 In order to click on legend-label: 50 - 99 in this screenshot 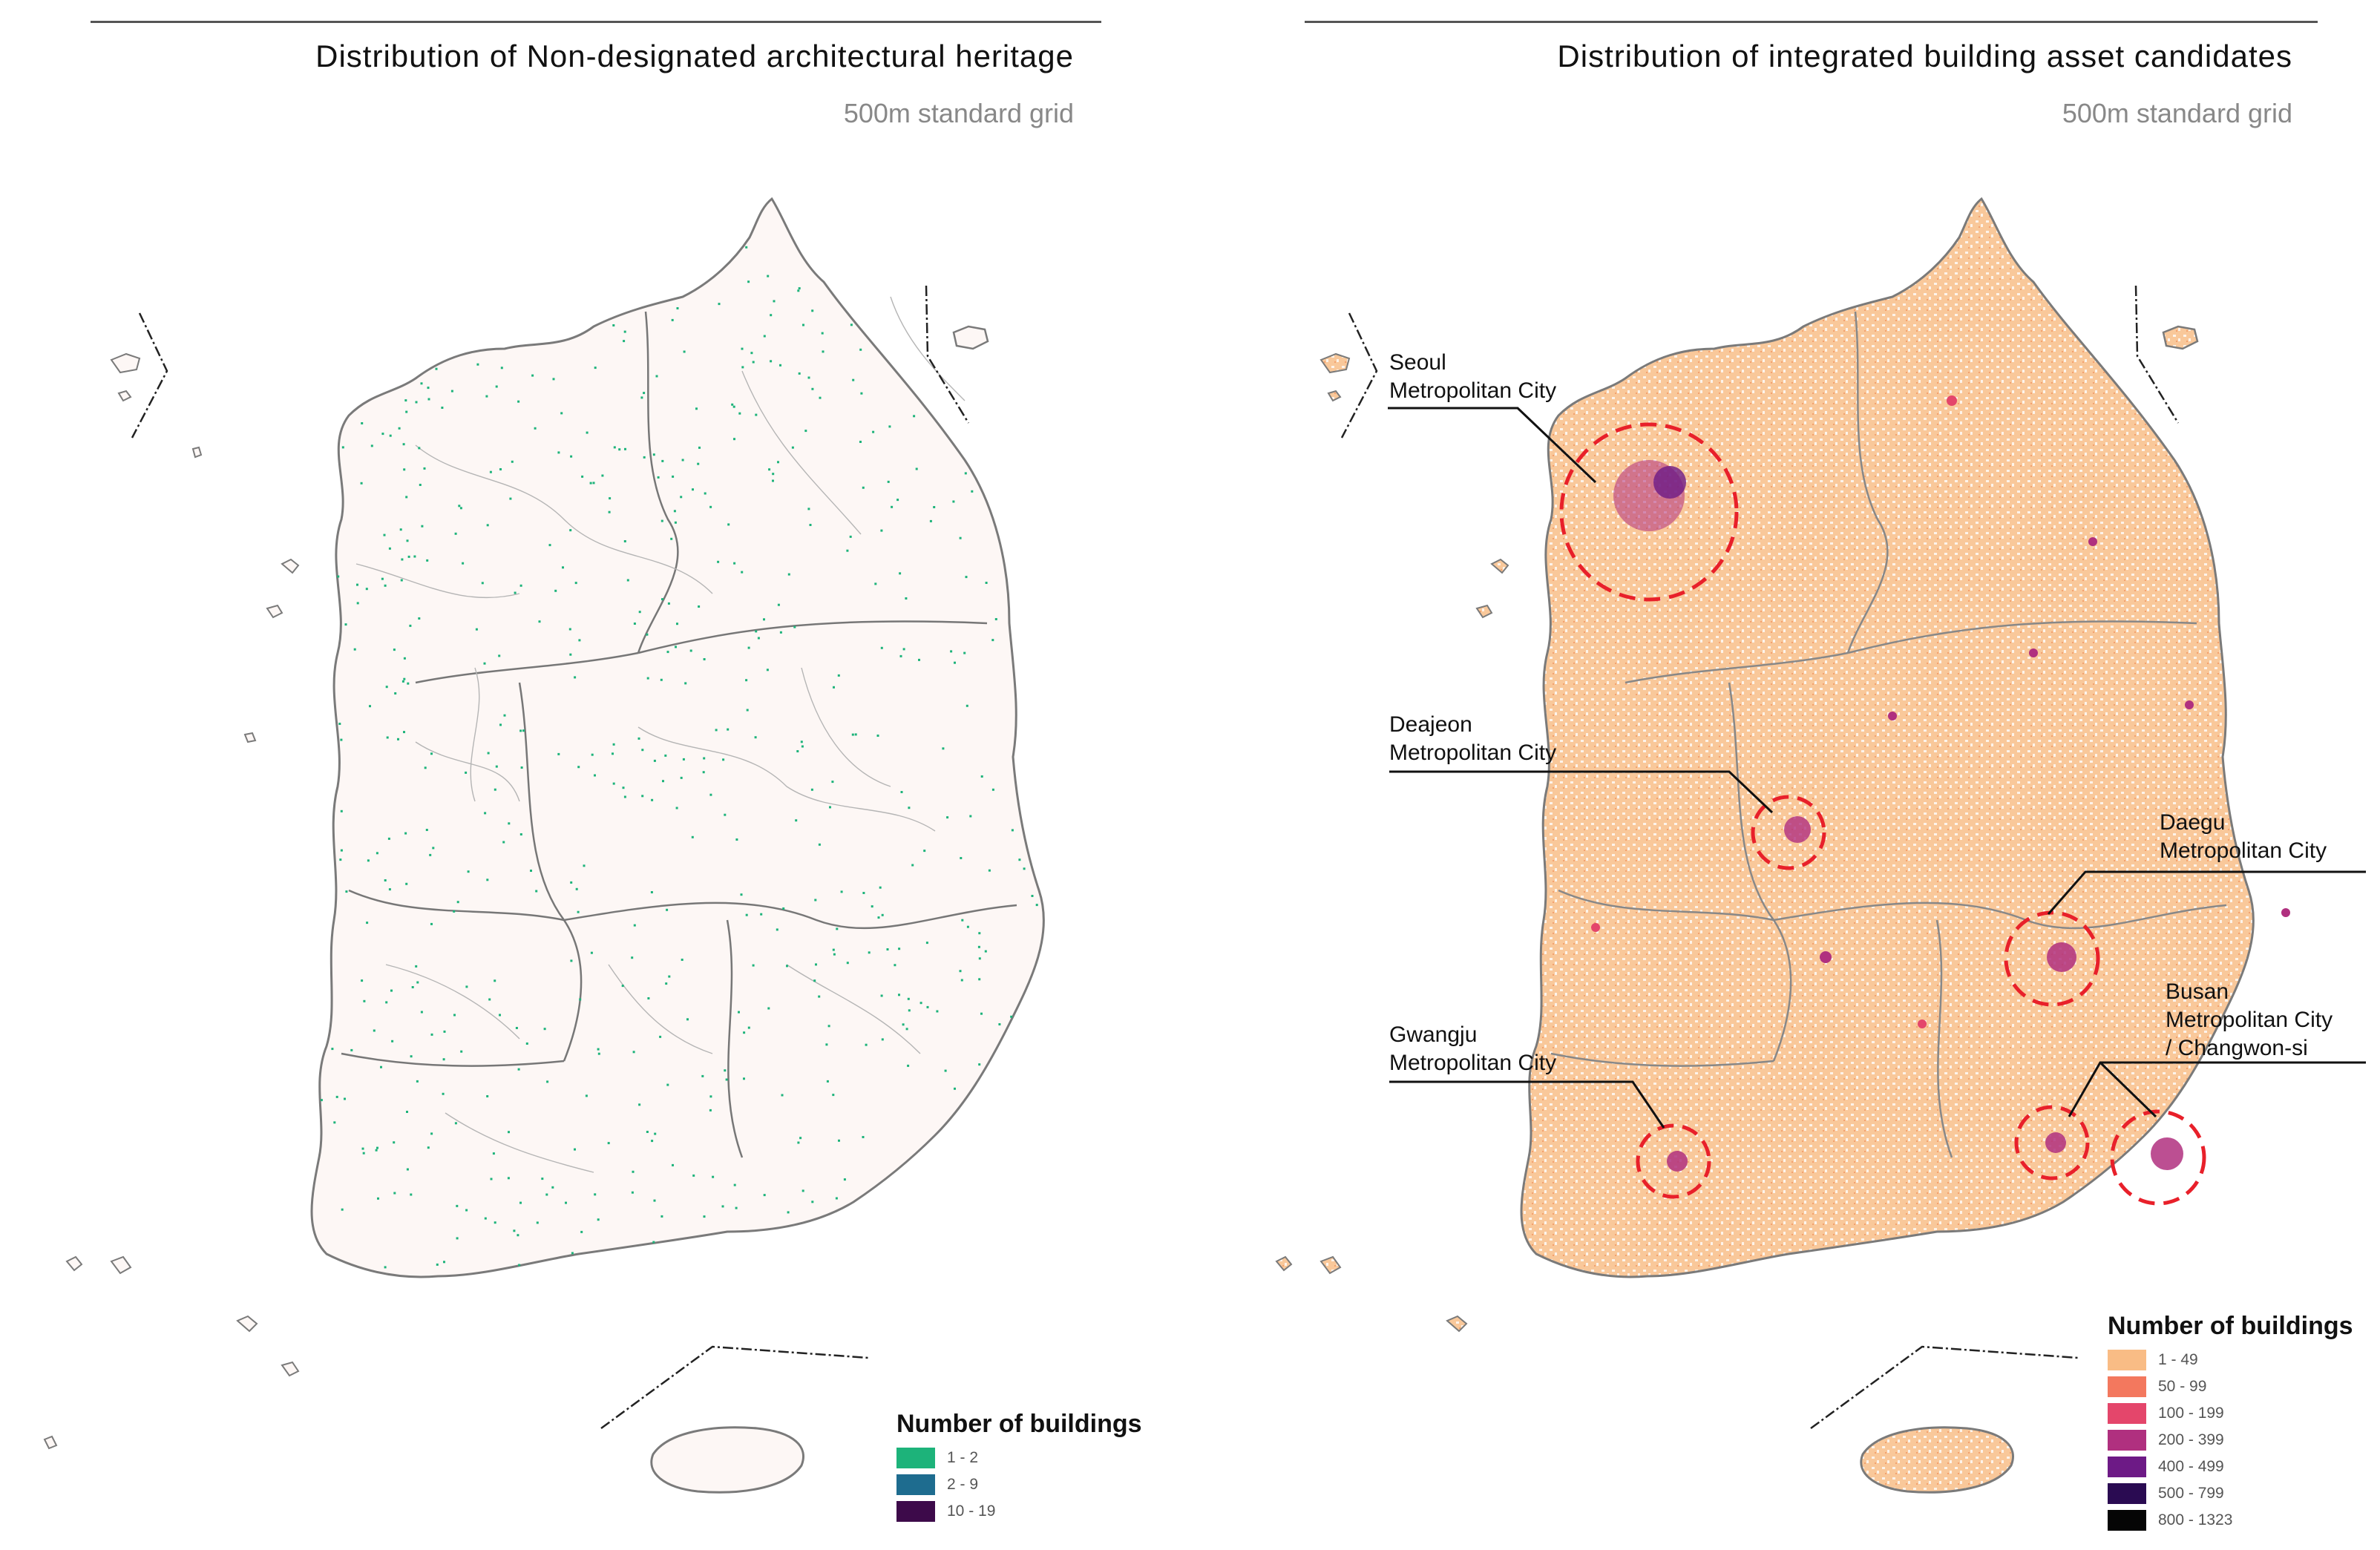, I will do `click(2182, 1386)`.